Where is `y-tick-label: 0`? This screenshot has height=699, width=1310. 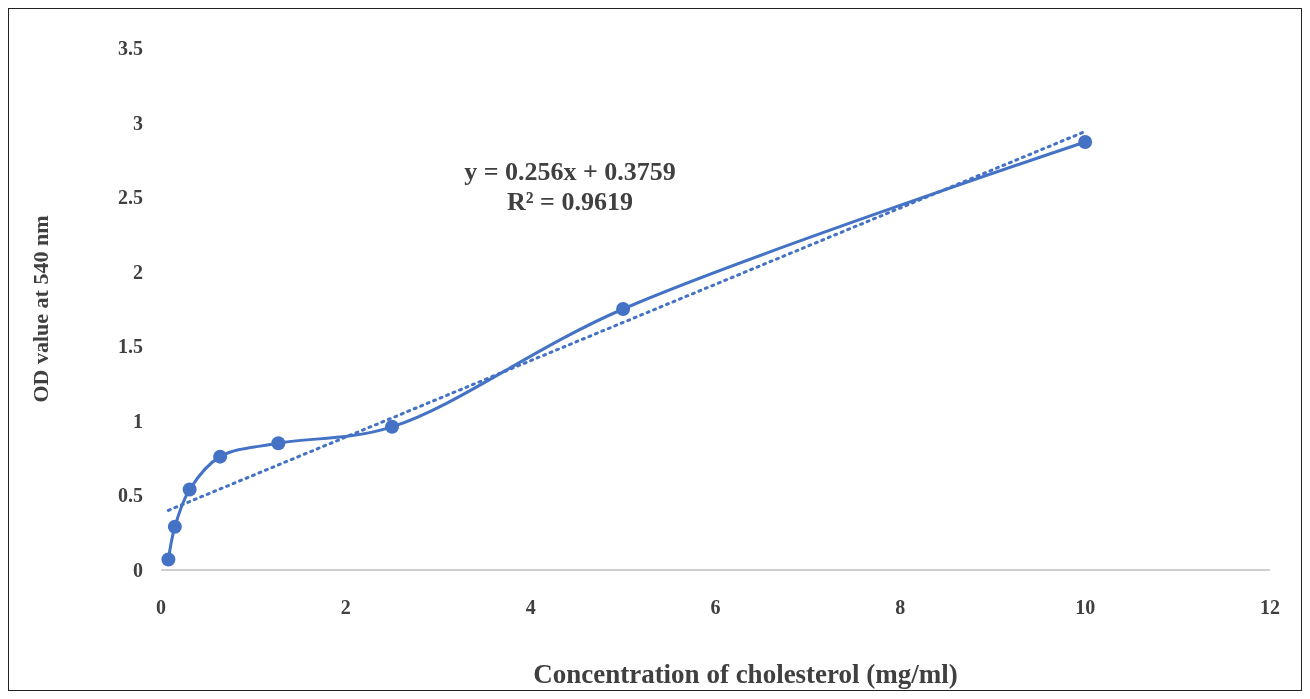 y-tick-label: 0 is located at coordinates (138, 570).